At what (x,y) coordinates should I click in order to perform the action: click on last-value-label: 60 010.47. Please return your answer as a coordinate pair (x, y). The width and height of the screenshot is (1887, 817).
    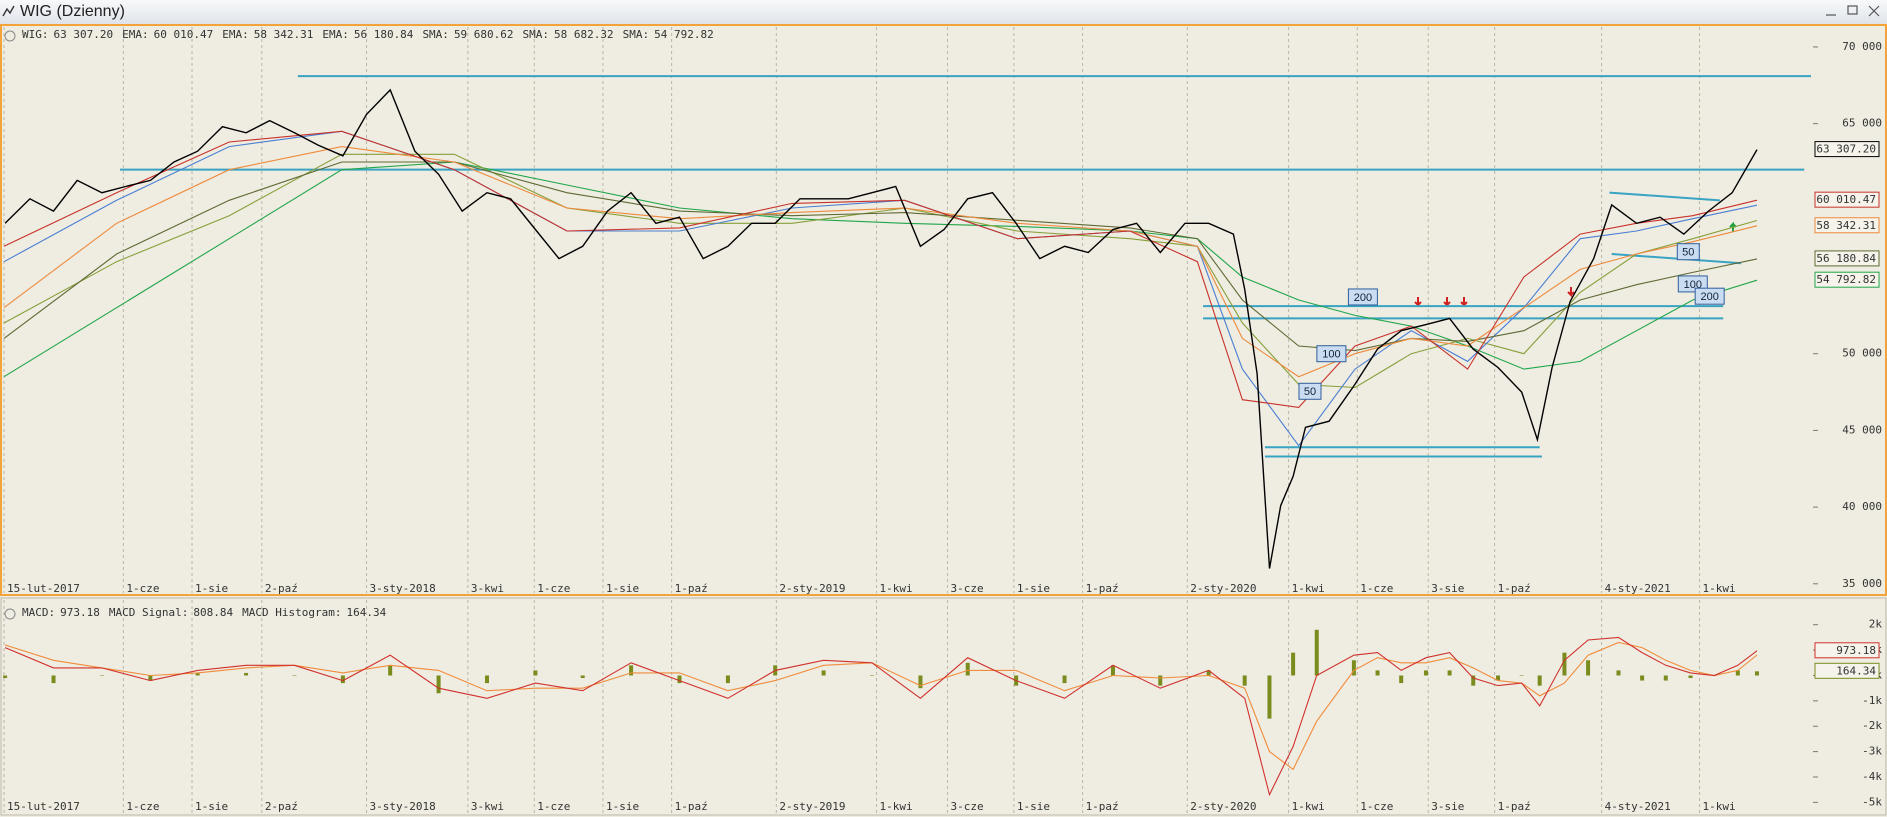
    Looking at the image, I should click on (1846, 199).